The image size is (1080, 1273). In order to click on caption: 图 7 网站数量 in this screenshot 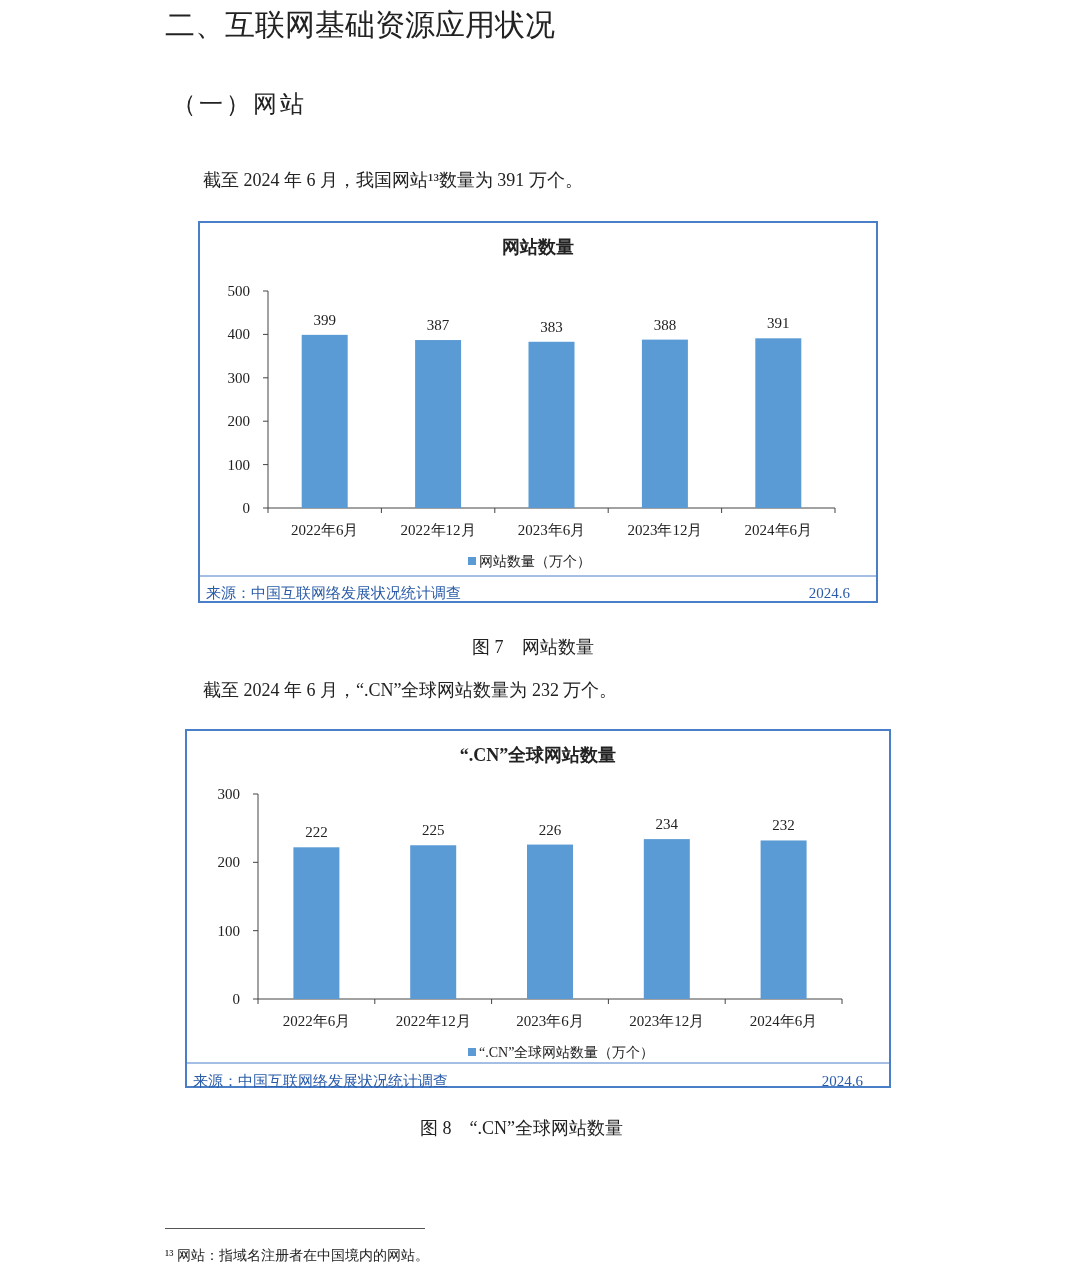, I will do `click(533, 647)`.